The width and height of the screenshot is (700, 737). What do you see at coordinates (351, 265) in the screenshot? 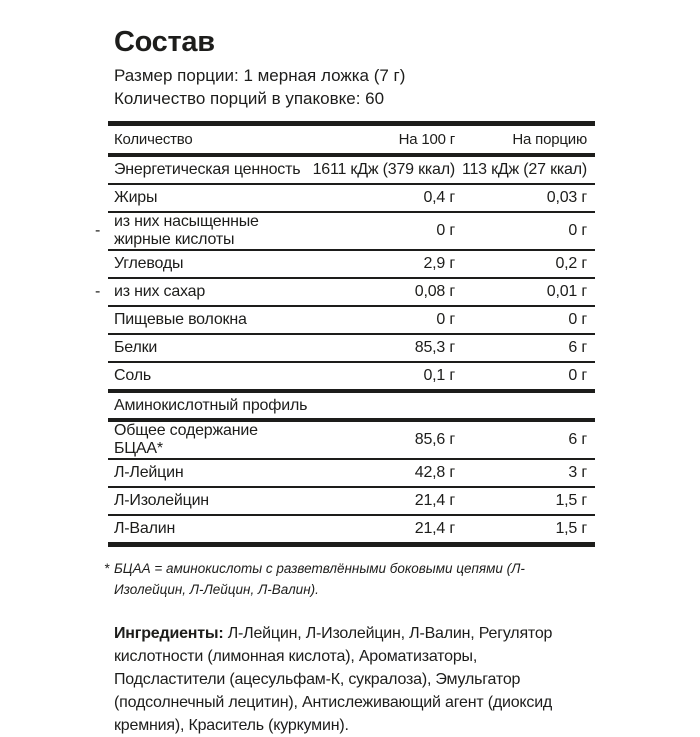
I see `table-row: Углеводы 2,9 г 0,2 г` at bounding box center [351, 265].